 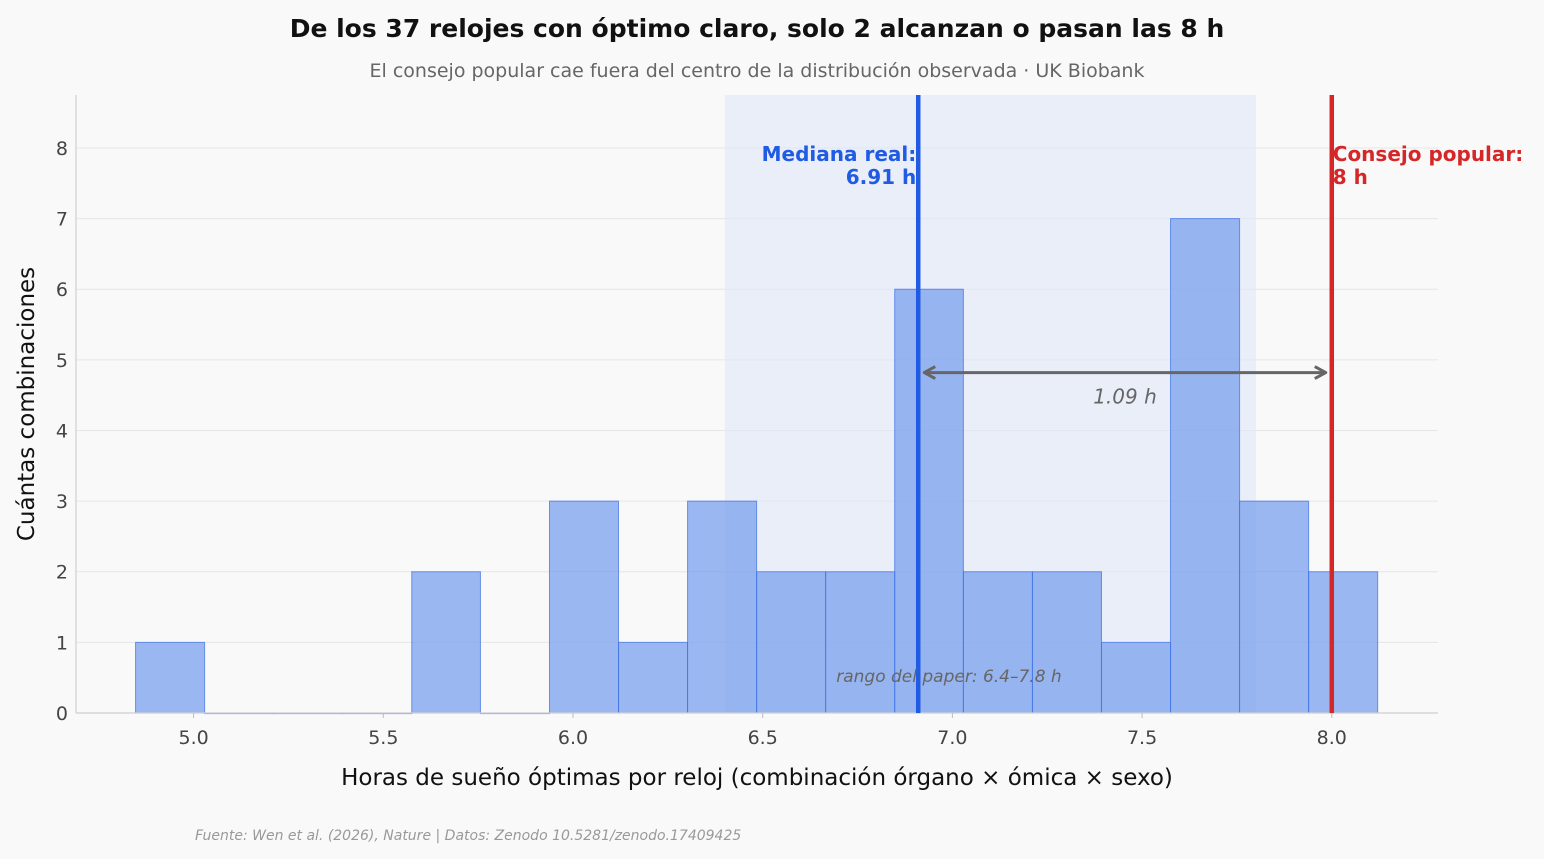 What do you see at coordinates (881, 177) in the screenshot?
I see `median-value: 6.91 h` at bounding box center [881, 177].